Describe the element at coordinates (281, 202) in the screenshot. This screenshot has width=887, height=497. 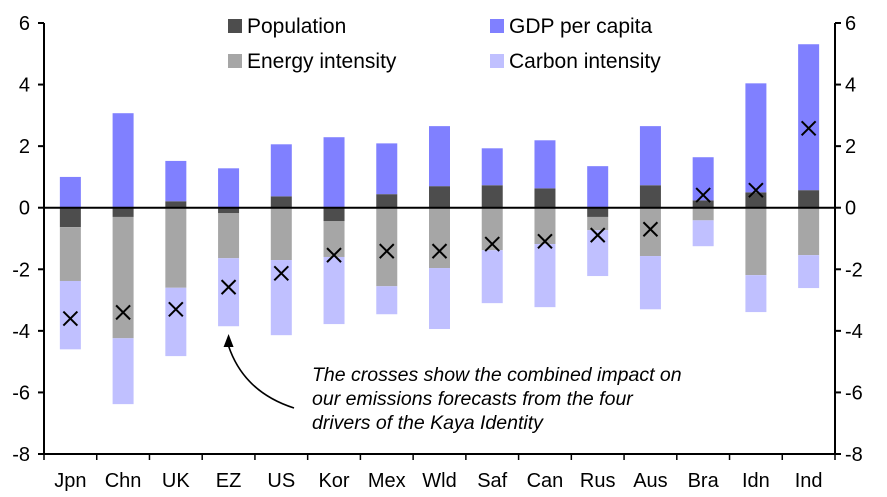
I see `bar-population-us` at that location.